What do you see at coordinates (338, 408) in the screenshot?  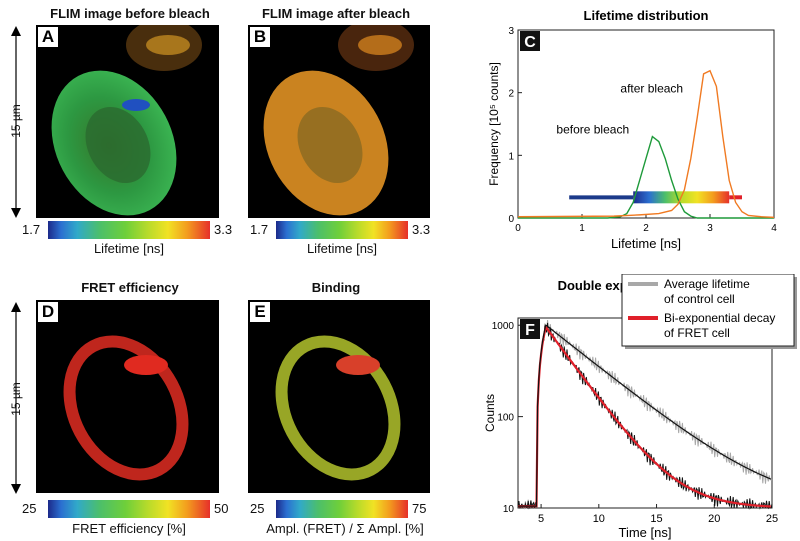 I see `cell-binding` at bounding box center [338, 408].